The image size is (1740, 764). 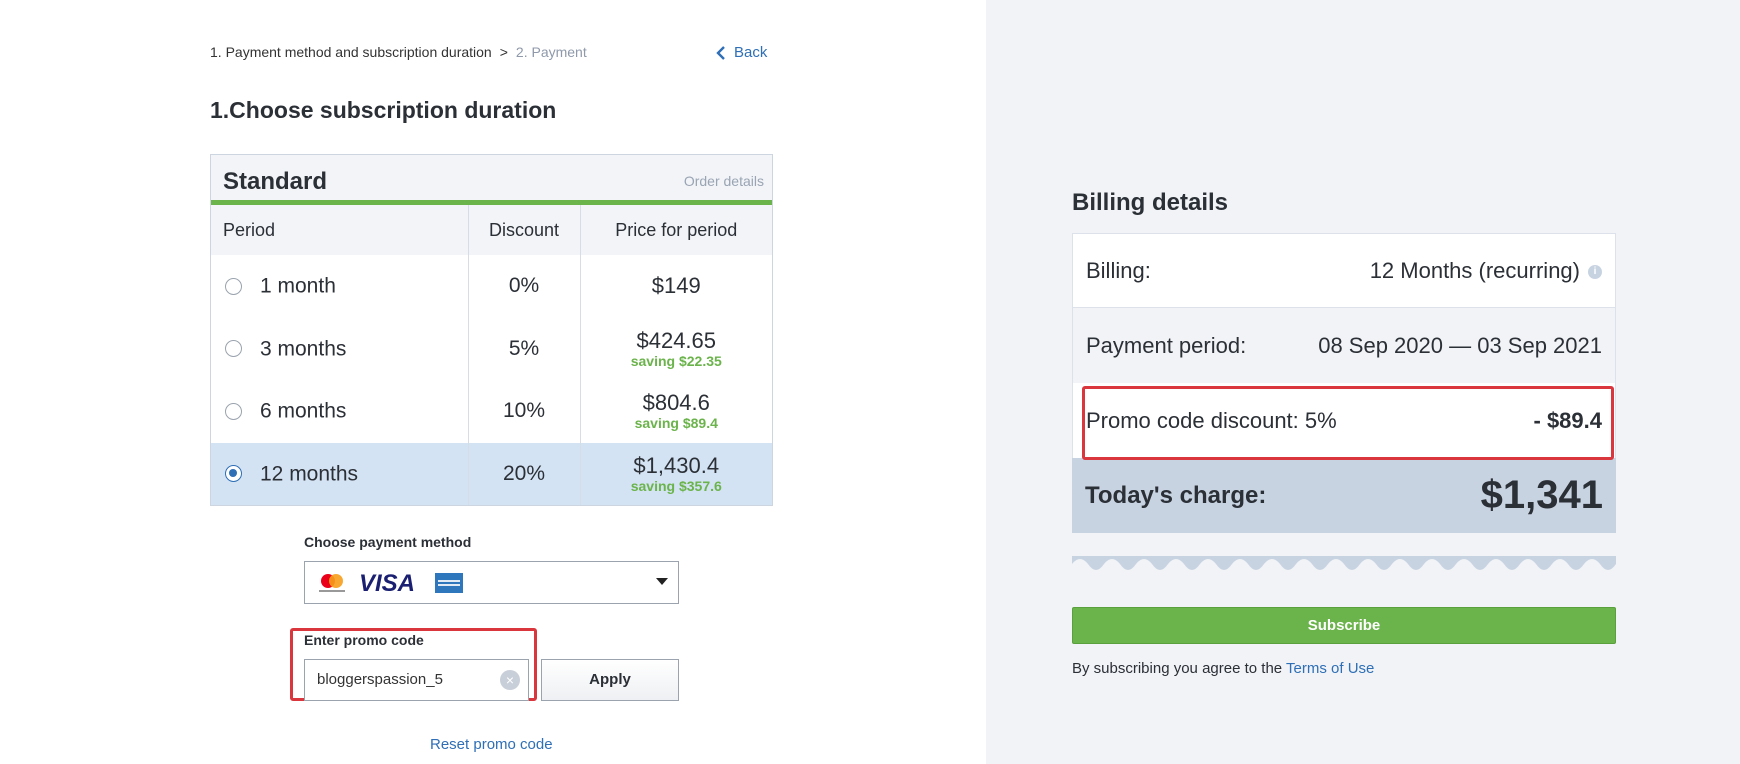 I want to click on section-title: 1.Choose subscription duration, so click(x=383, y=110).